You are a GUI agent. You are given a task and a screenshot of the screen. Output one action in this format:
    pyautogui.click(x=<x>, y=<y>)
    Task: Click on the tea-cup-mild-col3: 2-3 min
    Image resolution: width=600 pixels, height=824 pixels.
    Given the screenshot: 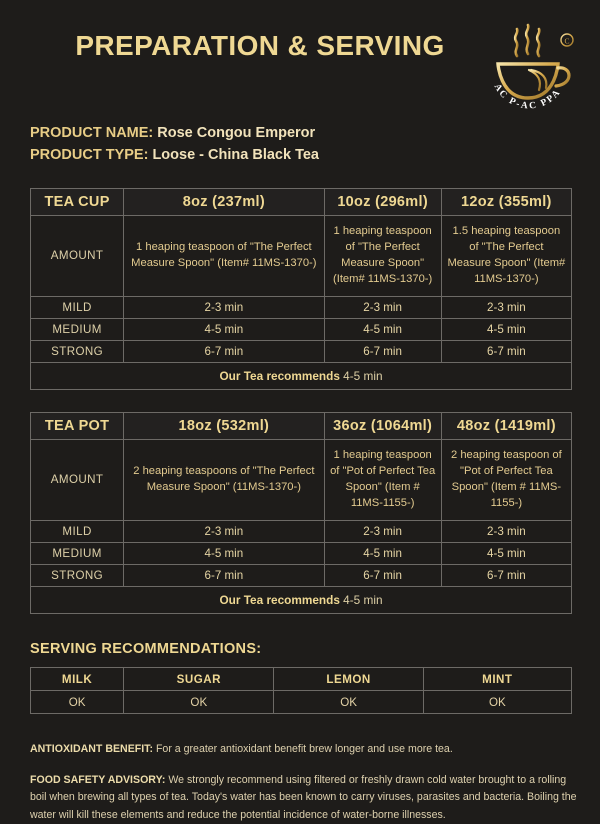 What is the action you would take?
    pyautogui.click(x=506, y=308)
    